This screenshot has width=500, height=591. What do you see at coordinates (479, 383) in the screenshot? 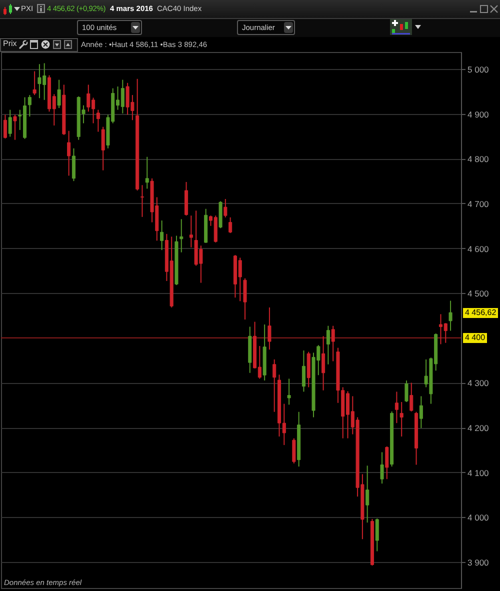
I see `y-tick-label: 4 300` at bounding box center [479, 383].